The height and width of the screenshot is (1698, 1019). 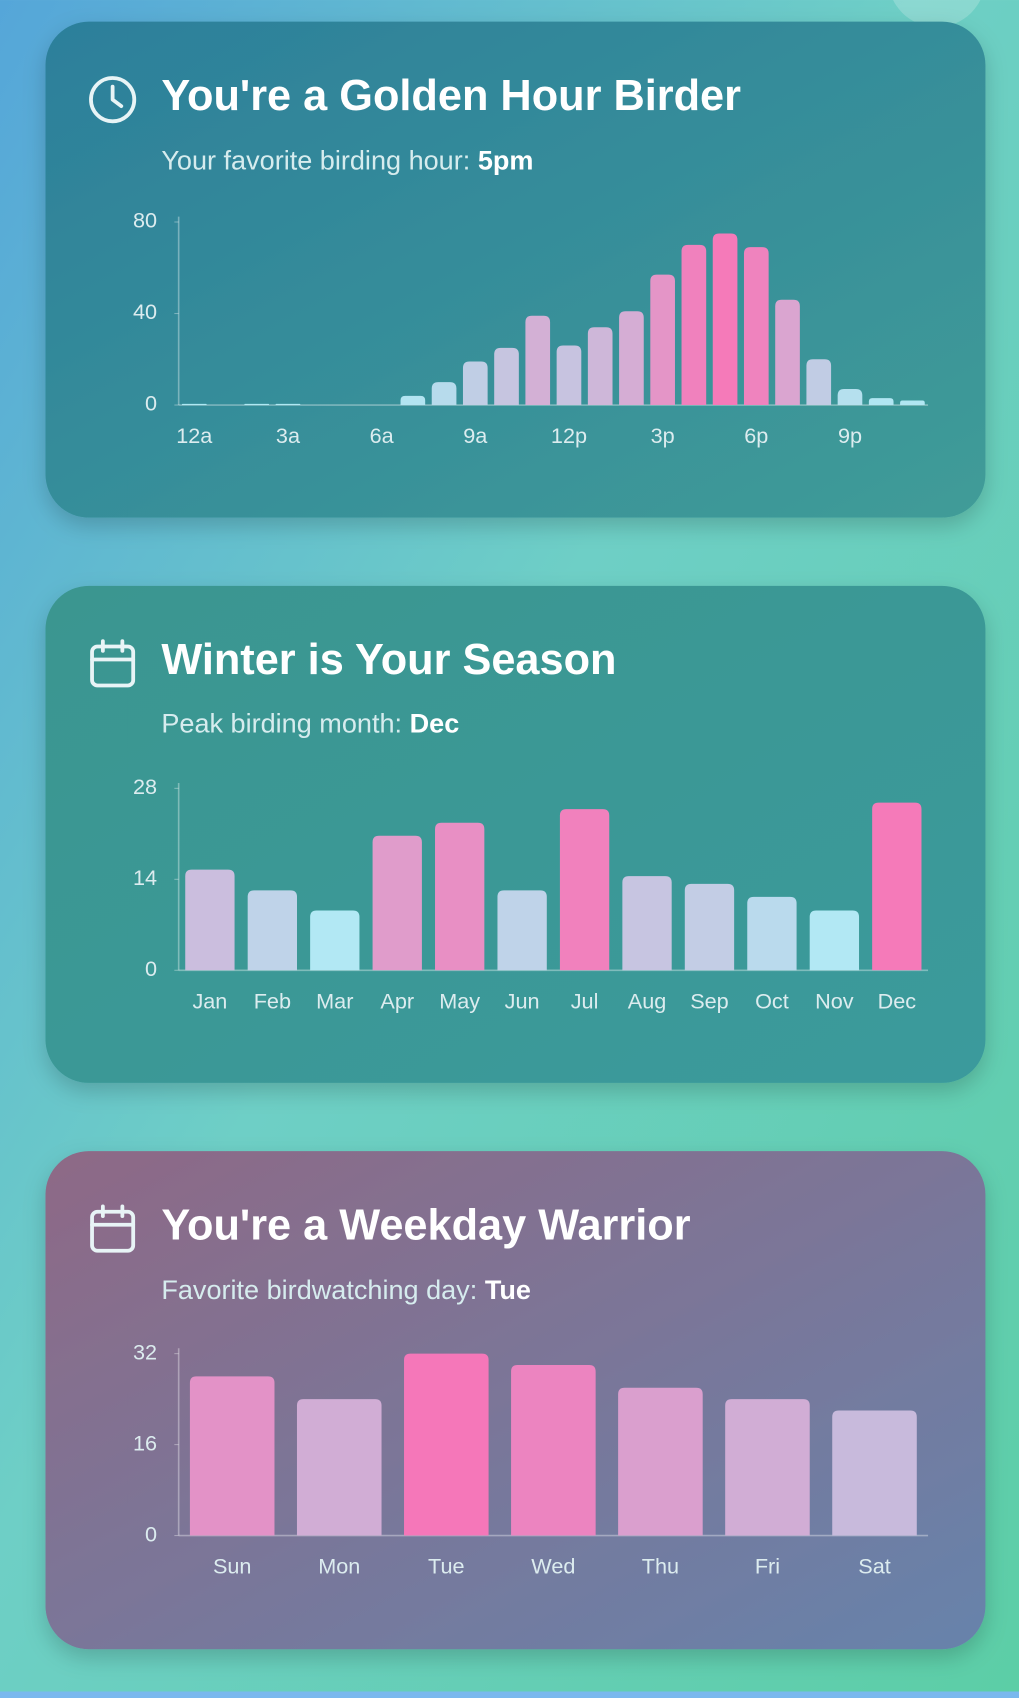 What do you see at coordinates (660, 1566) in the screenshot?
I see `x-tick-label: Thu` at bounding box center [660, 1566].